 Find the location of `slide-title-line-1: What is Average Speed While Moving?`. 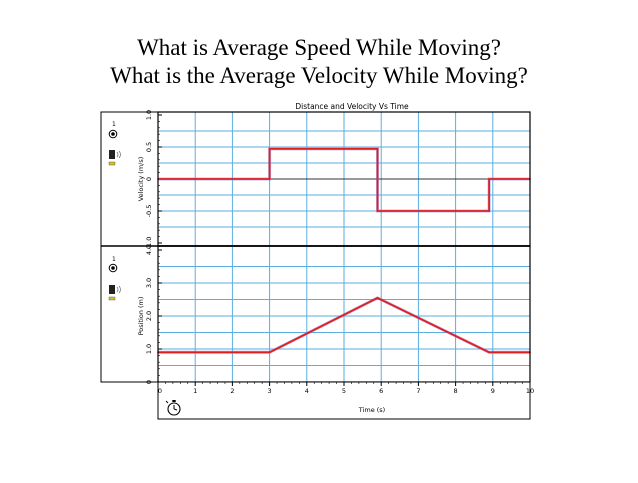

slide-title-line-1: What is Average Speed While Moving? is located at coordinates (319, 47).